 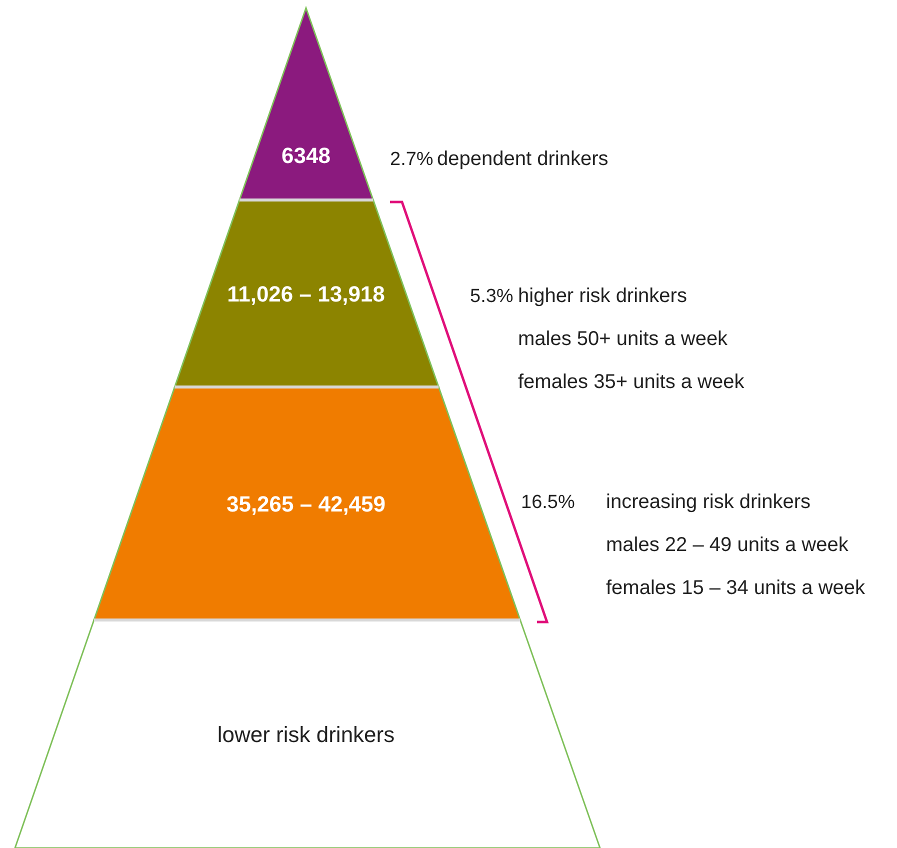 What do you see at coordinates (492, 296) in the screenshot?
I see `data-label: 5.3%` at bounding box center [492, 296].